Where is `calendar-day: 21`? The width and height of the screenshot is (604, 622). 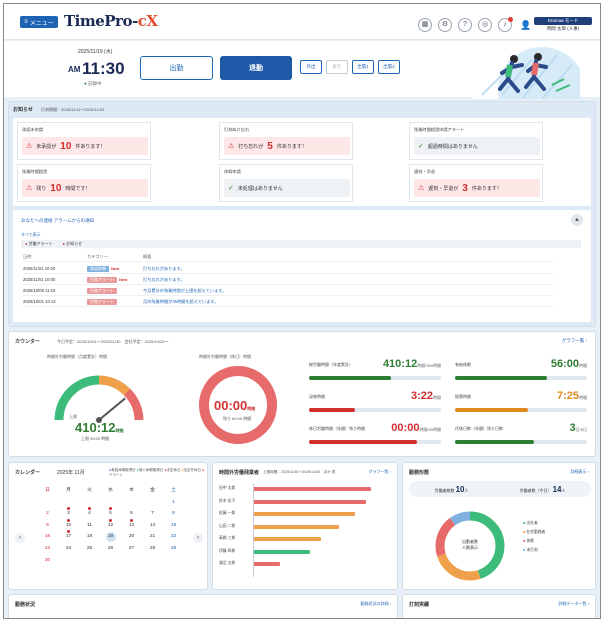
calendar-day: 21 is located at coordinates (152, 537).